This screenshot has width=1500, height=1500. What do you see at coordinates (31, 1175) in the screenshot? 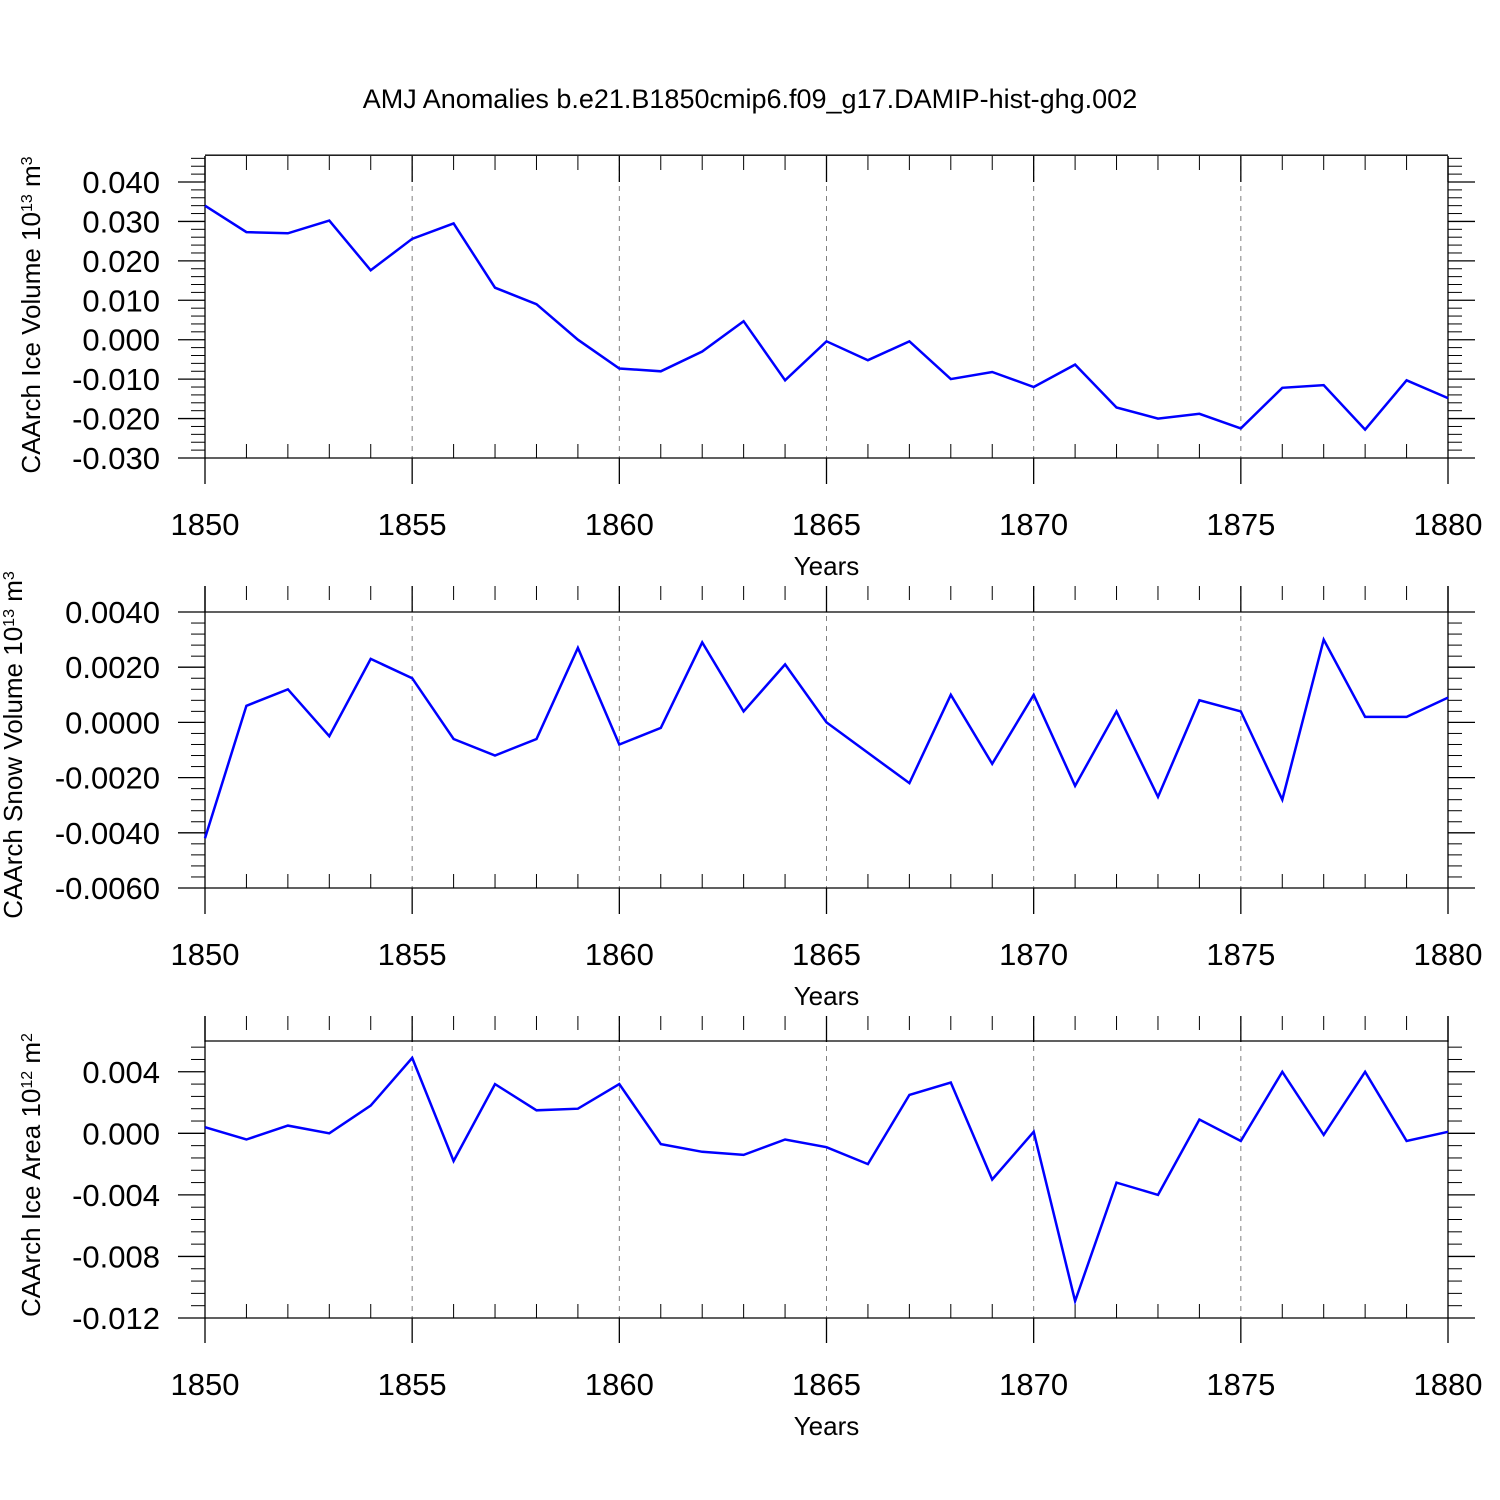
I see `y-axis-label: CAArch Ice Area 1012 m2` at bounding box center [31, 1175].